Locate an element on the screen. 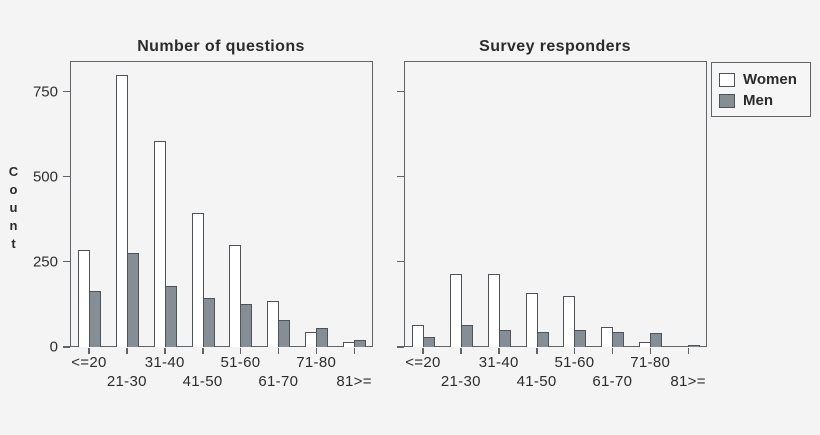  y-tick-label: 750 is located at coordinates (45, 92).